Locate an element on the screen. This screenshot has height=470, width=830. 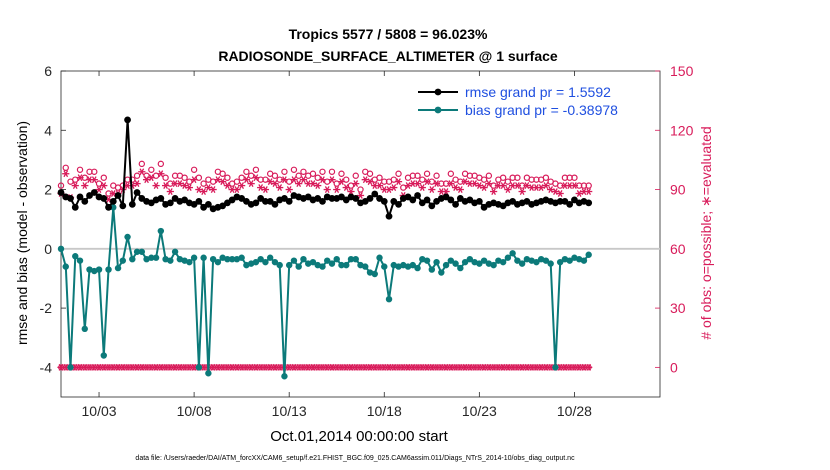
legend-box is located at coordinates (533, 101).